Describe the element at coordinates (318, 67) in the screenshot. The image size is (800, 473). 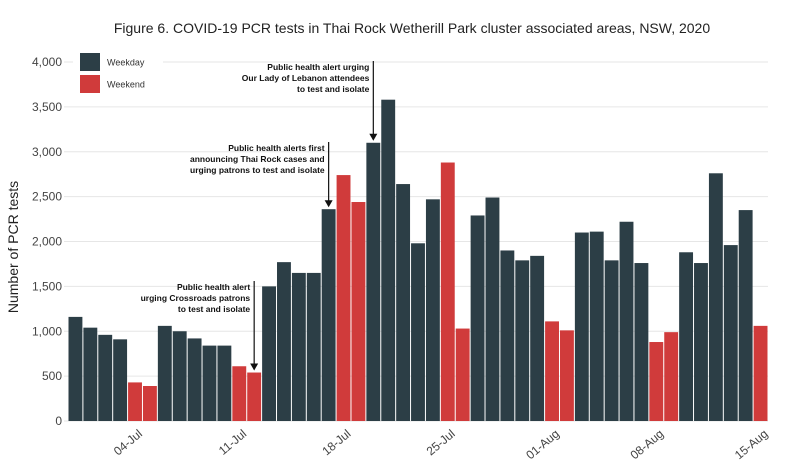
I see `annotation-text: Public health alert urging` at that location.